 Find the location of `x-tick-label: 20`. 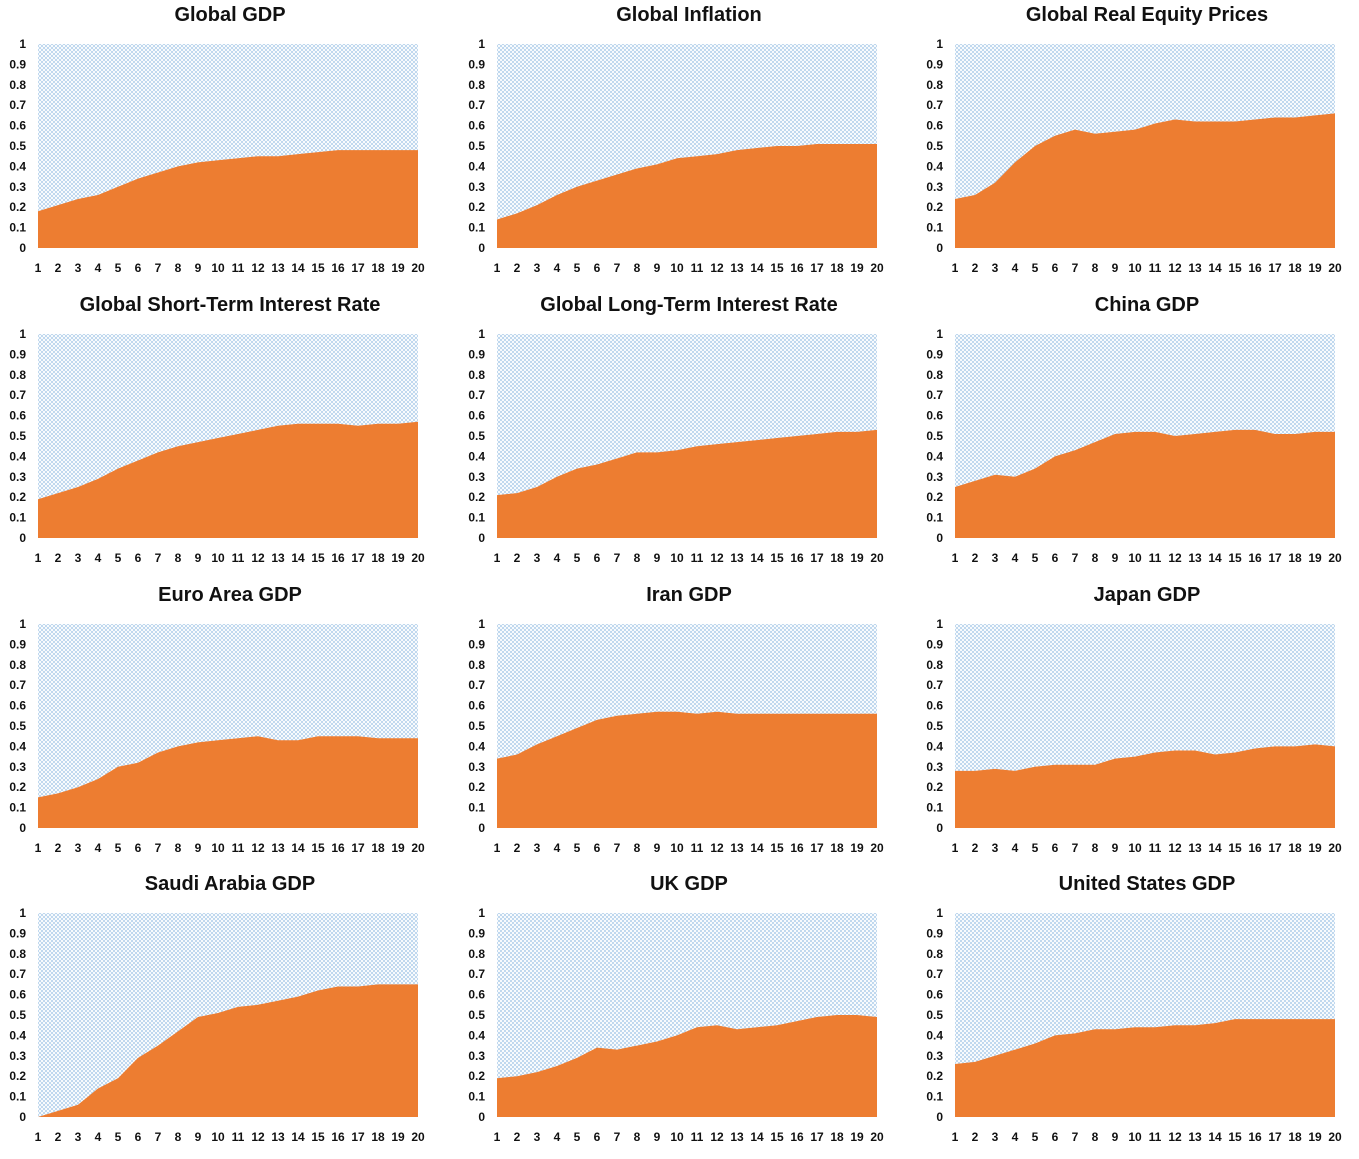

x-tick-label: 20 is located at coordinates (418, 1137).